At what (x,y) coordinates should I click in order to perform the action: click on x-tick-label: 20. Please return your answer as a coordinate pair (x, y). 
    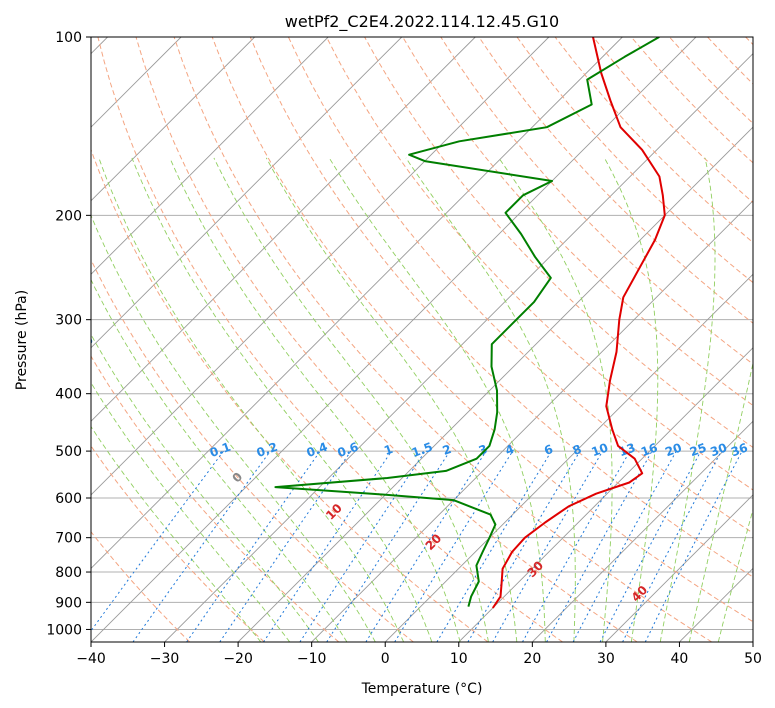
    Looking at the image, I should click on (532, 659).